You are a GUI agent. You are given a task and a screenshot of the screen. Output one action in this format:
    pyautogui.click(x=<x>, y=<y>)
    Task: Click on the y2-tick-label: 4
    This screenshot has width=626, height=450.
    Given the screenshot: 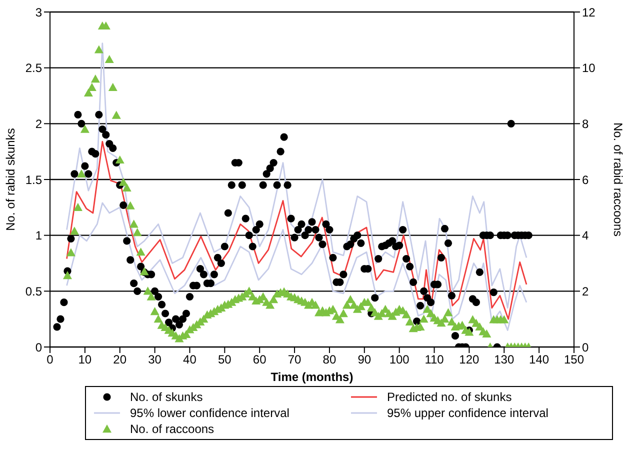 What is the action you would take?
    pyautogui.click(x=585, y=235)
    